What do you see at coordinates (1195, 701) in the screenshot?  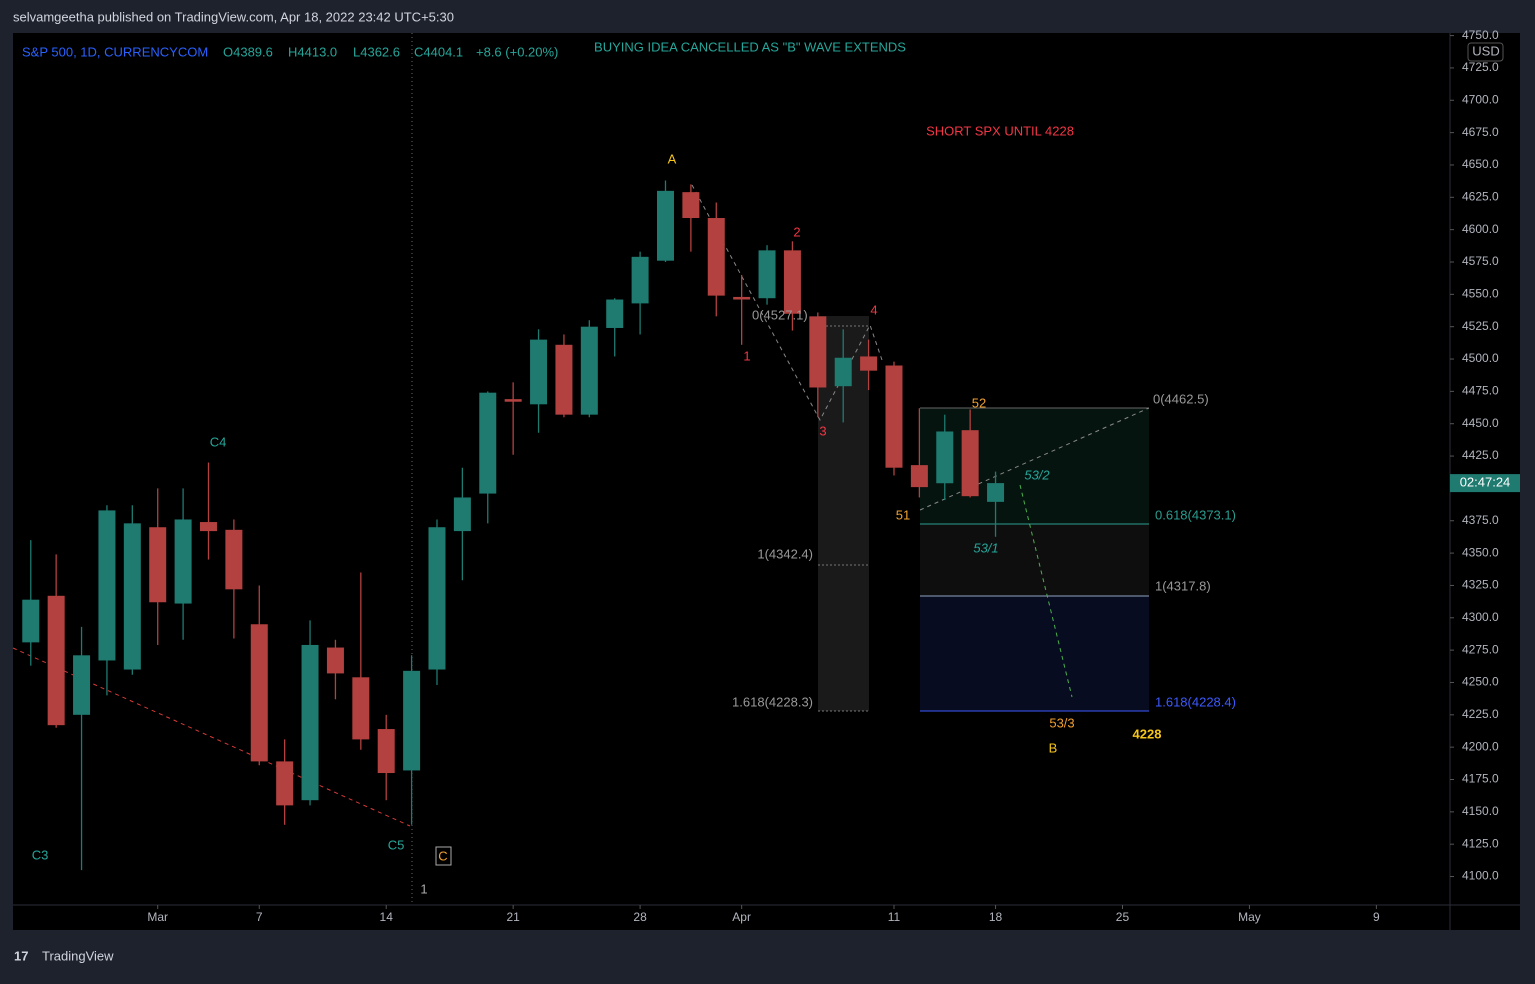 I see `fib-label: 1.618(4228.4)` at bounding box center [1195, 701].